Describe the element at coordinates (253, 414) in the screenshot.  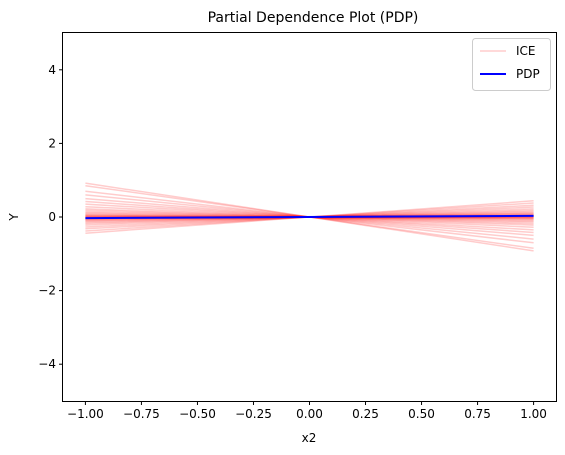
I see `x-tick-label: −0.25` at that location.